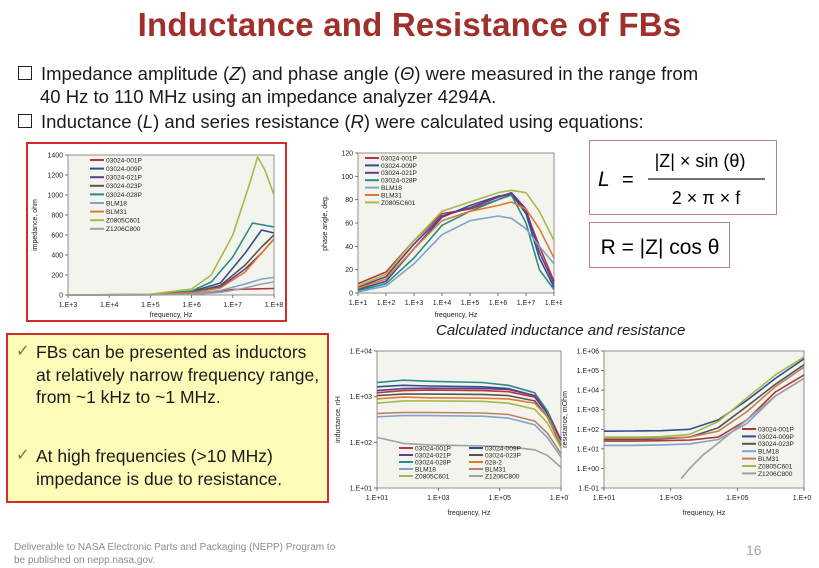 Image resolution: width=819 pixels, height=568 pixels. I want to click on page-number: 16, so click(754, 550).